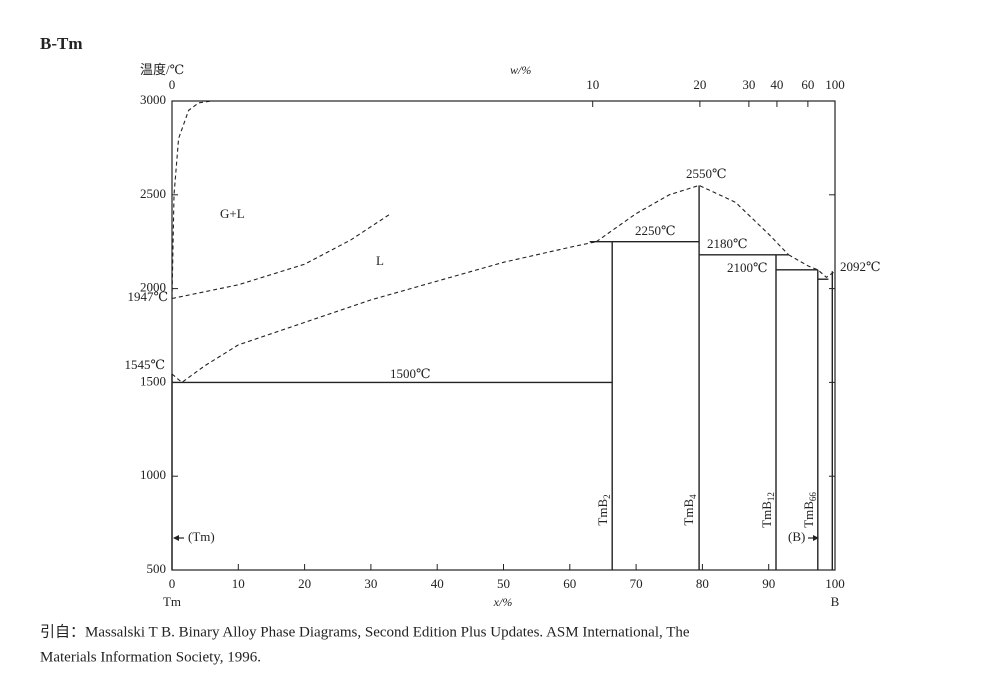  What do you see at coordinates (172, 583) in the screenshot?
I see `x-tick-label: 0` at bounding box center [172, 583].